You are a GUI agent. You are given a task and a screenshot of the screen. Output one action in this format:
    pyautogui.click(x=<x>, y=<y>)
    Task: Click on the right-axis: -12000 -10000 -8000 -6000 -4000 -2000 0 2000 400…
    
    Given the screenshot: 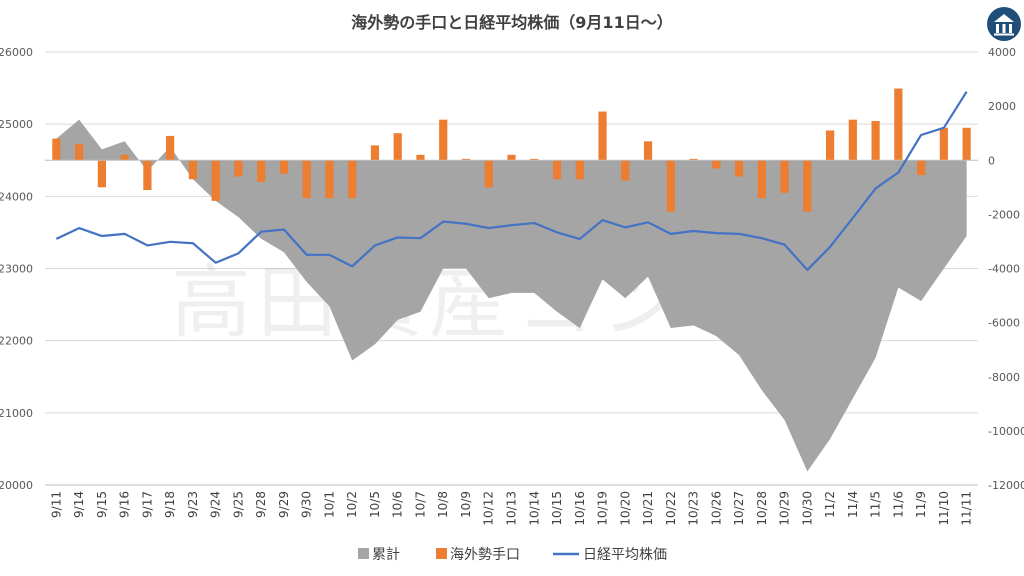 What is the action you would take?
    pyautogui.click(x=1006, y=269)
    